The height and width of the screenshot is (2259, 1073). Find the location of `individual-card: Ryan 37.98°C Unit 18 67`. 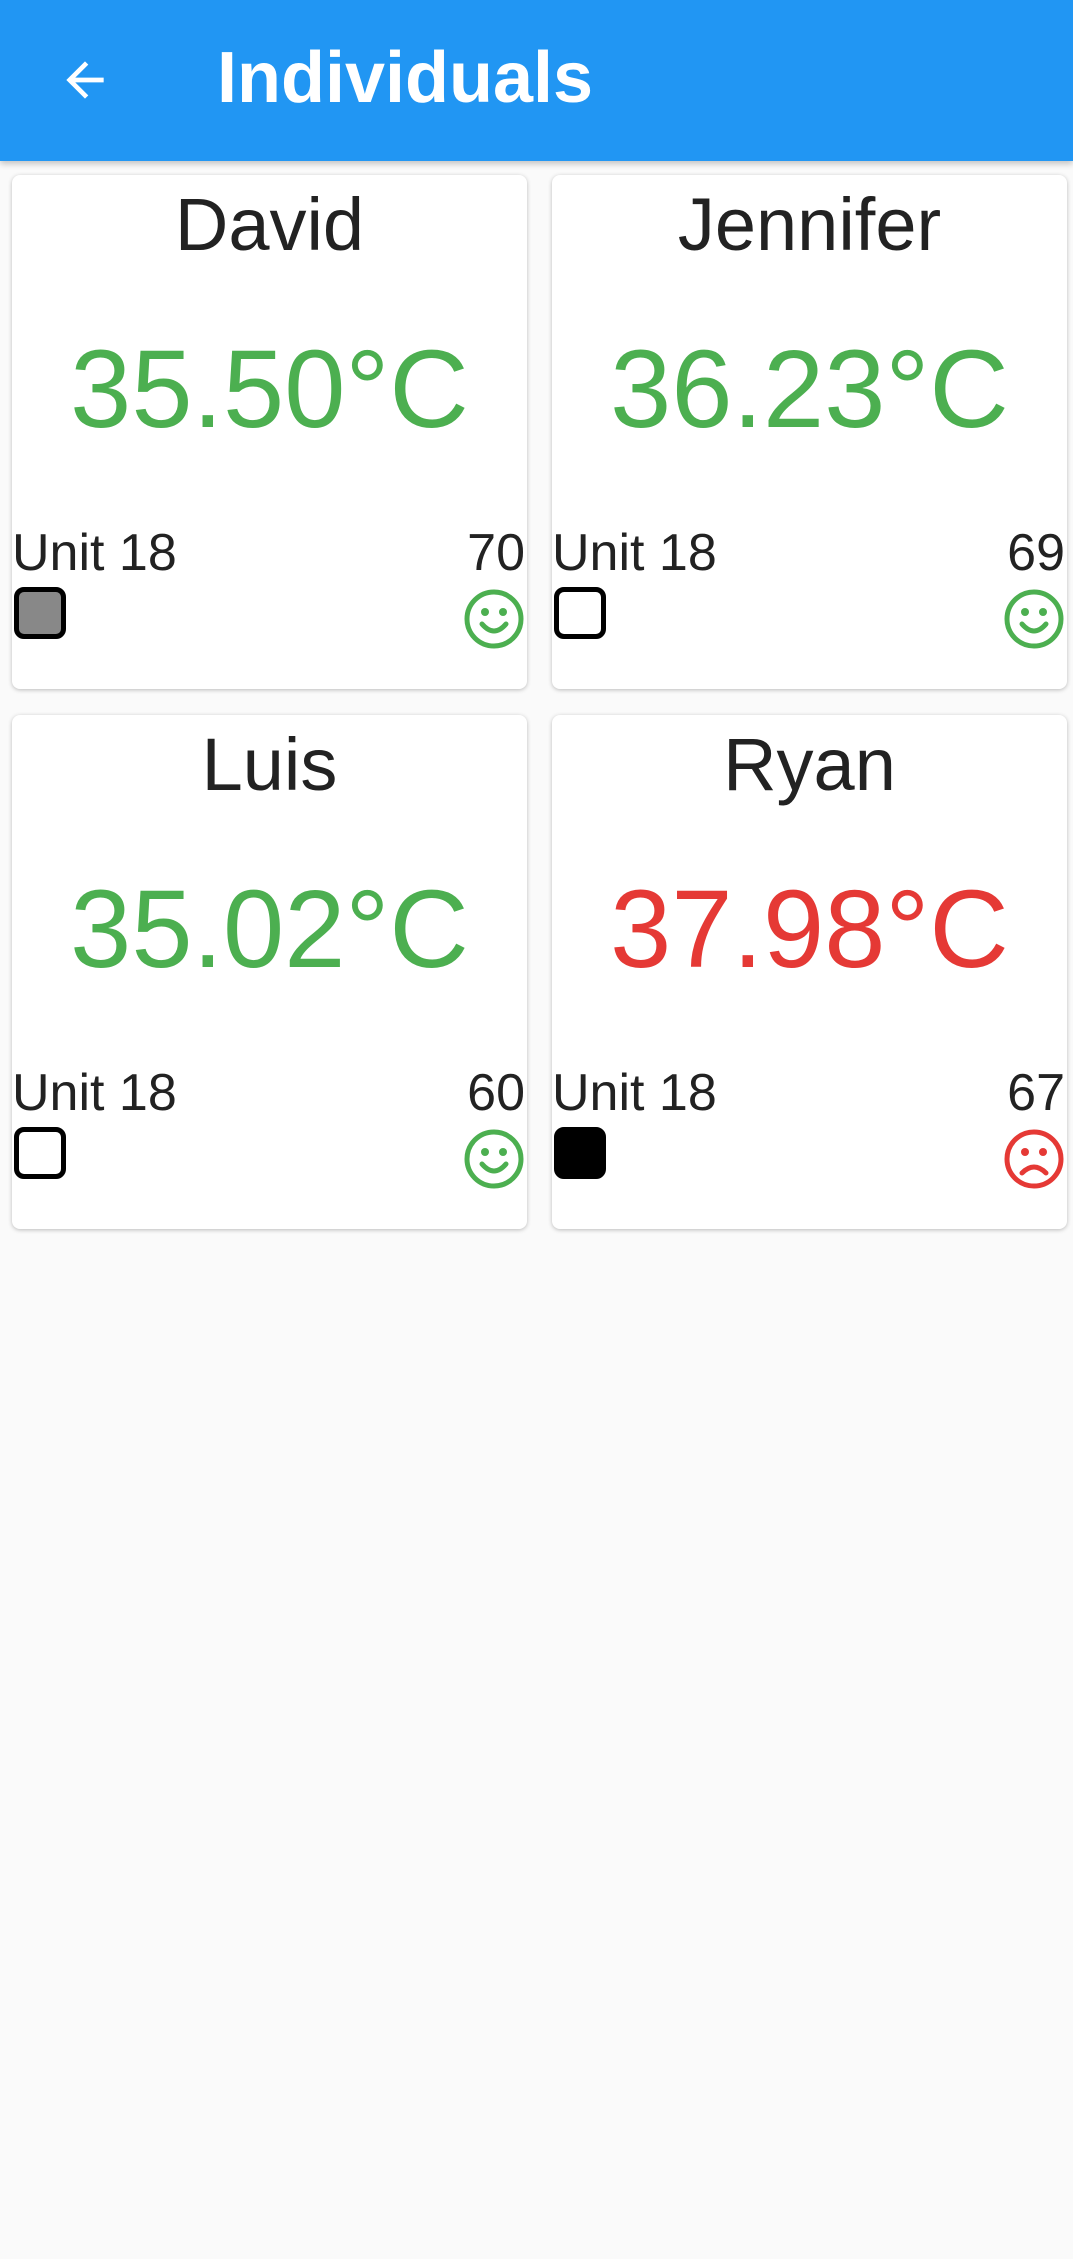

individual-card: Ryan 37.98°C Unit 18 67 is located at coordinates (809, 972).